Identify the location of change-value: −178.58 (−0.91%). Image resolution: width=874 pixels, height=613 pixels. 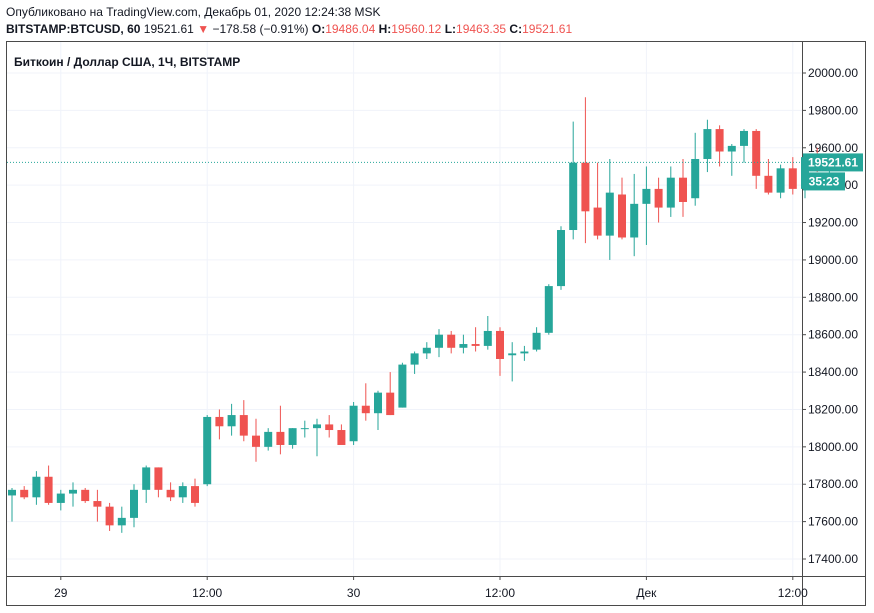
(260, 29).